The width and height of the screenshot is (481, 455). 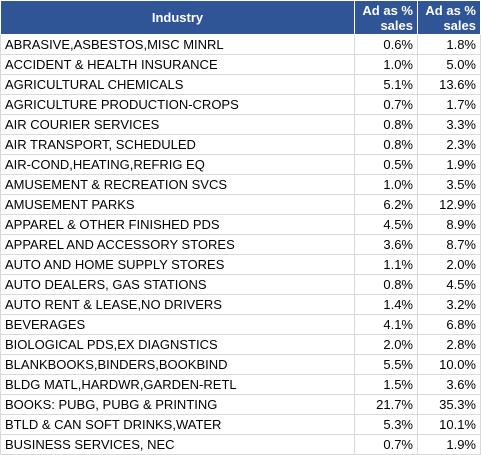 I want to click on ad-pct-cell-2: 12.9%, so click(x=449, y=204).